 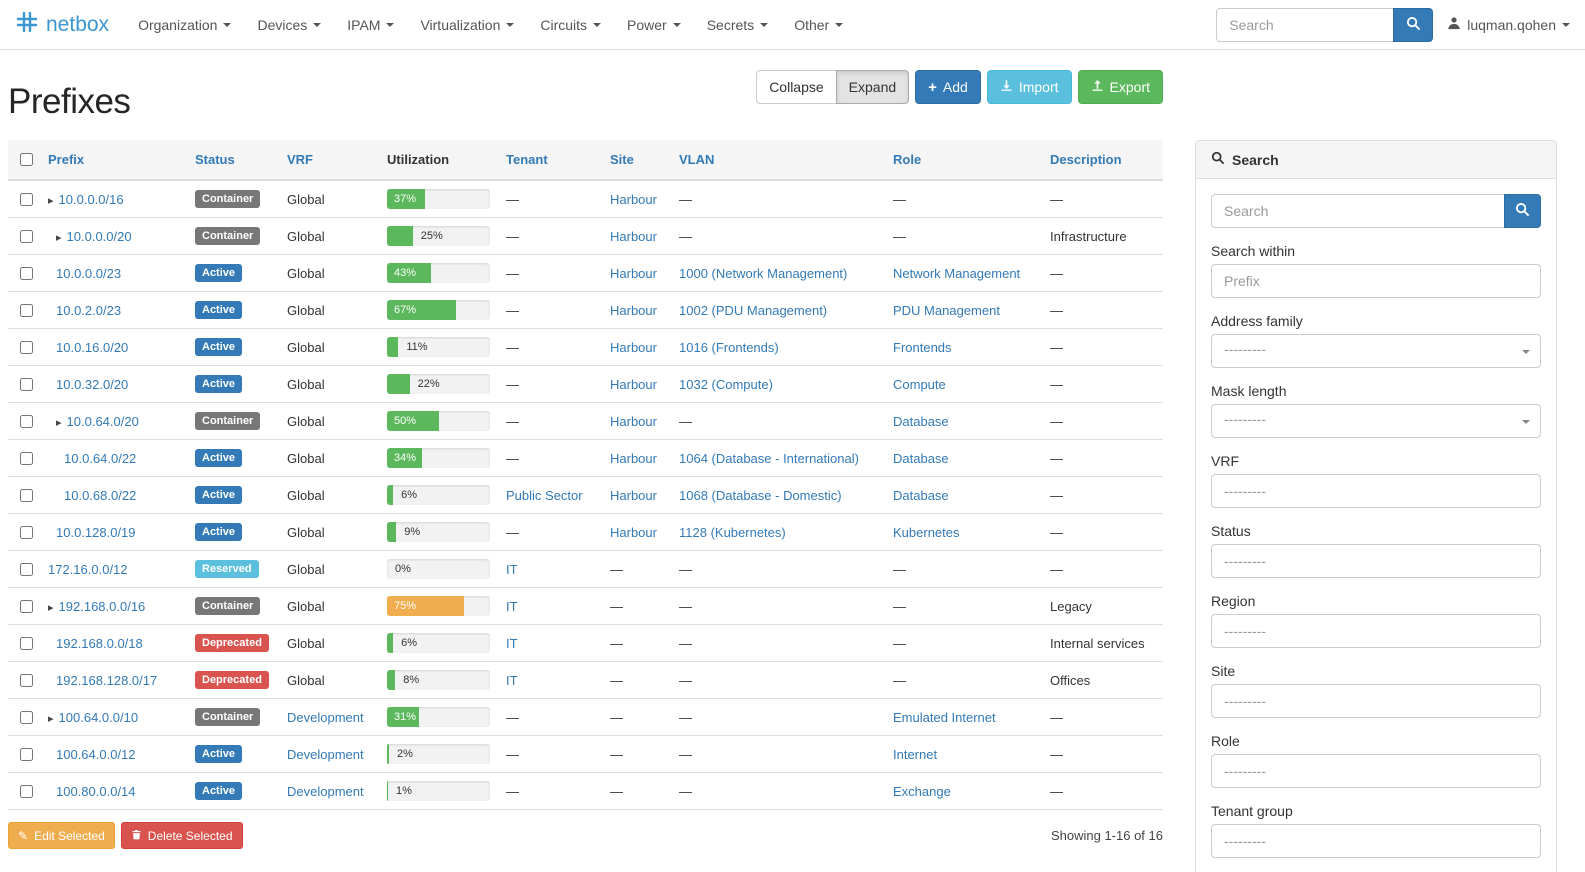 What do you see at coordinates (760, 495) in the screenshot?
I see `vlan-link: 1068 (Database - Domestic)` at bounding box center [760, 495].